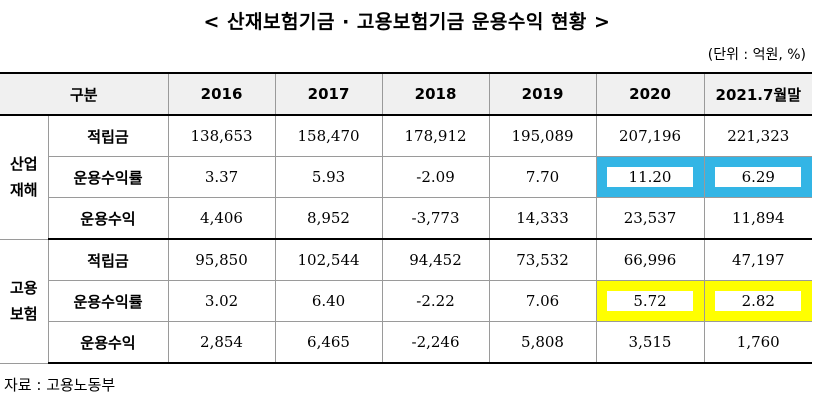 Image resolution: width=814 pixels, height=401 pixels. What do you see at coordinates (542, 301) in the screenshot?
I see `table-cell: 7.06` at bounding box center [542, 301].